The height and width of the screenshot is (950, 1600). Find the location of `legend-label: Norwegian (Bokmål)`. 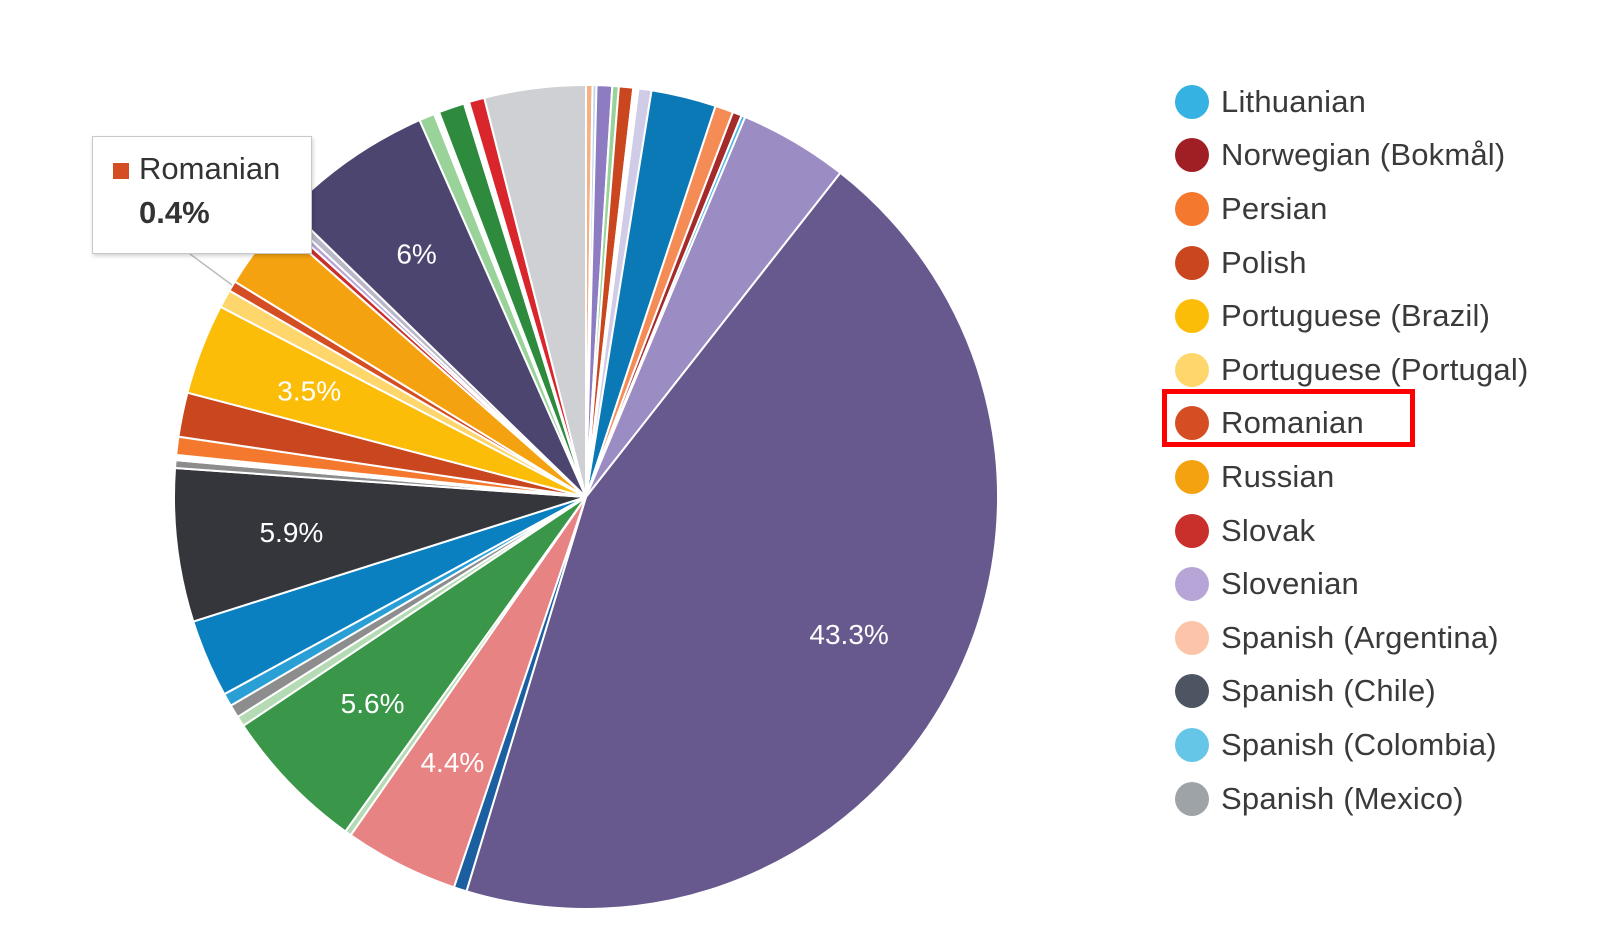

legend-label: Norwegian (Bokmål) is located at coordinates (1363, 155).